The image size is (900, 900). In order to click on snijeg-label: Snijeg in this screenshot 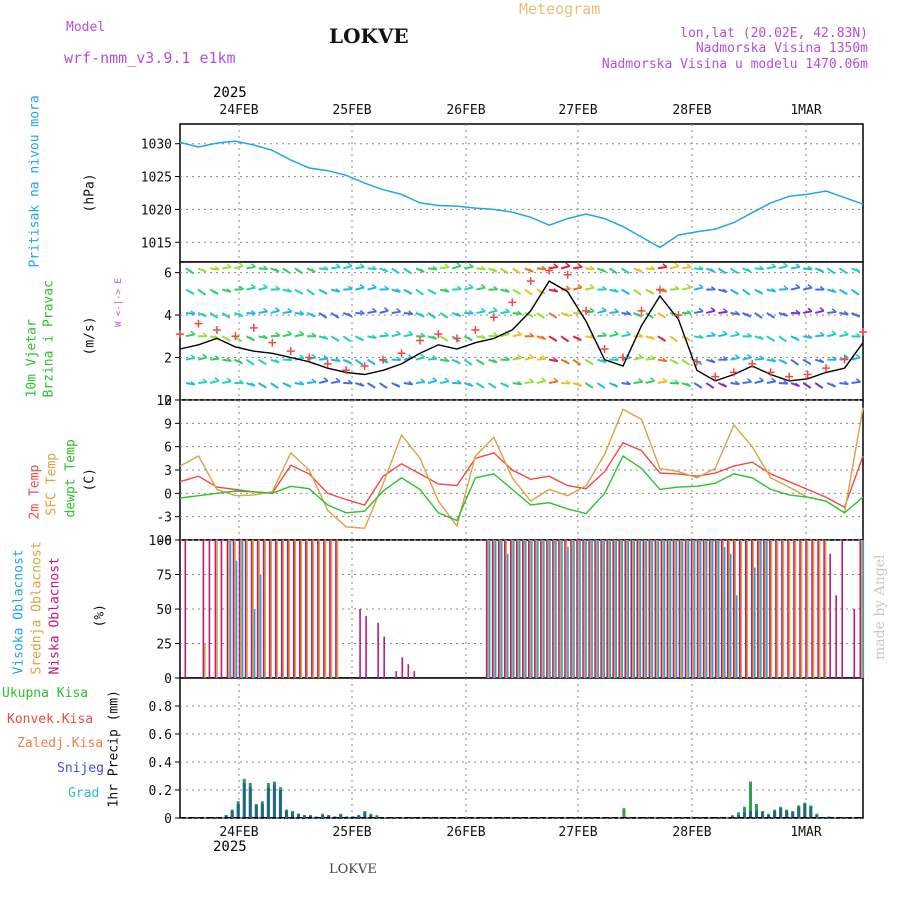, I will do `click(80, 768)`.